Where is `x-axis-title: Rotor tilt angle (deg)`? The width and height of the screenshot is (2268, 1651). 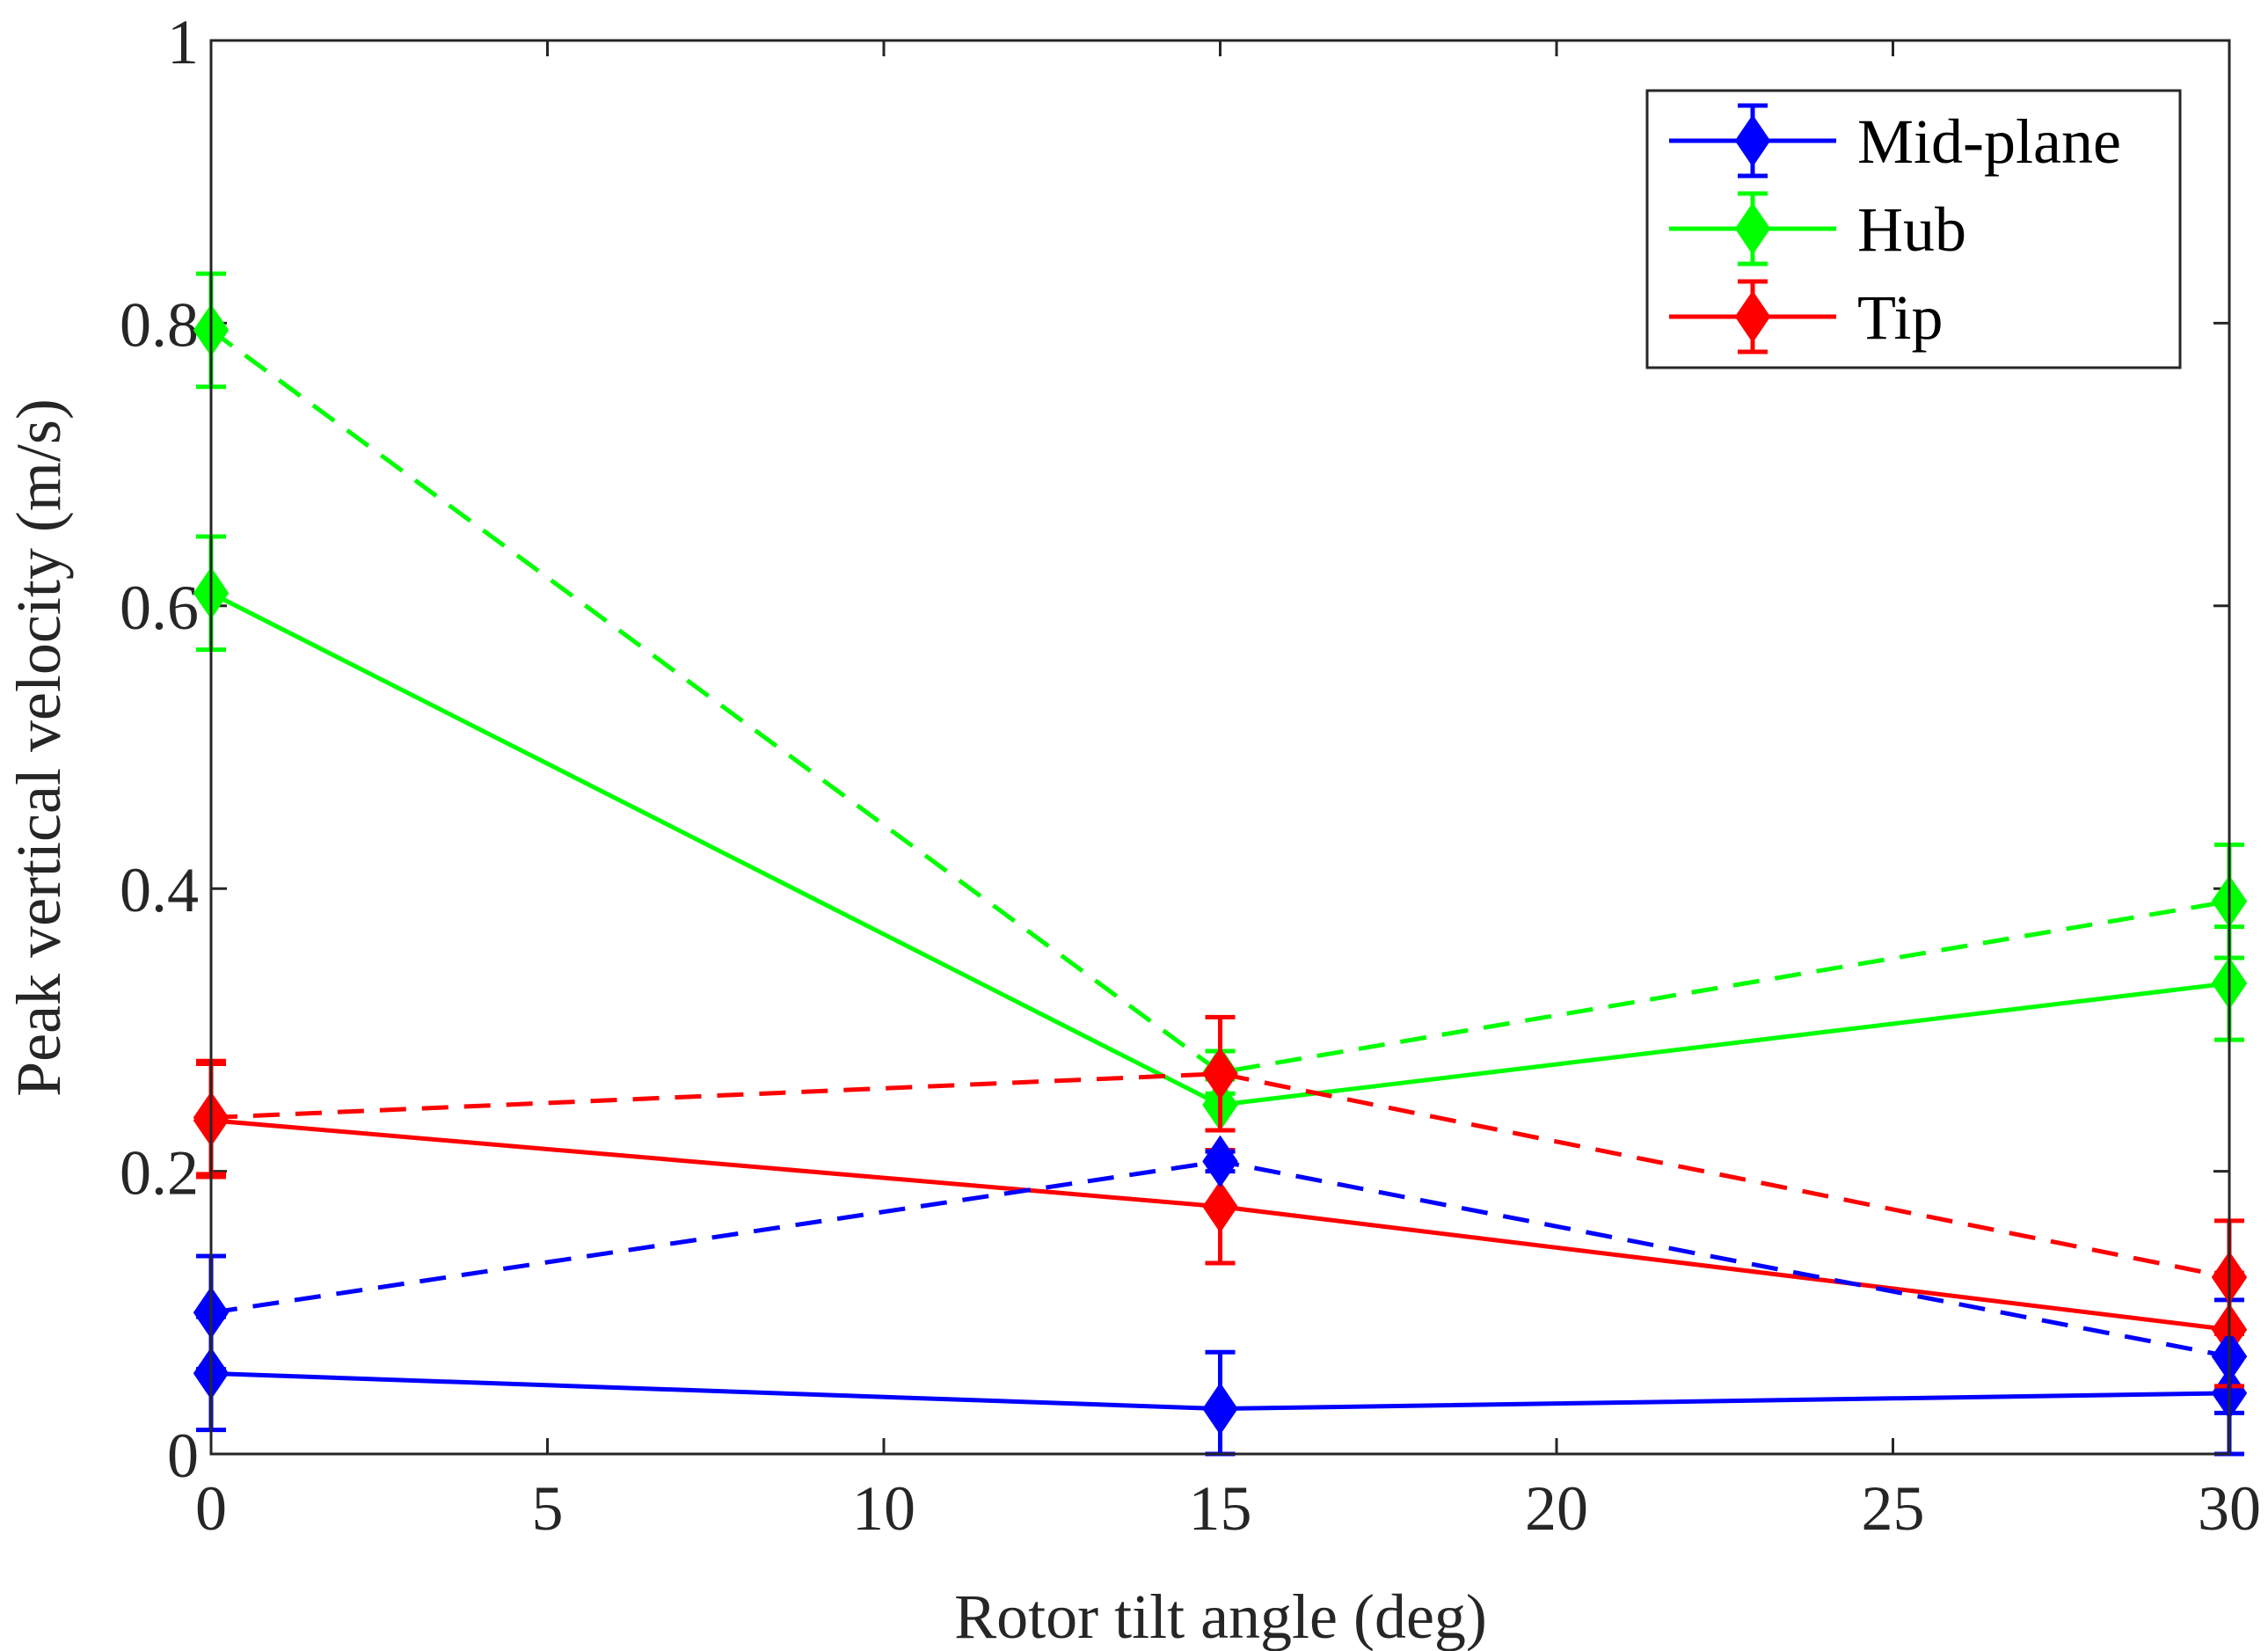
x-axis-title: Rotor tilt angle (deg) is located at coordinates (1220, 1616).